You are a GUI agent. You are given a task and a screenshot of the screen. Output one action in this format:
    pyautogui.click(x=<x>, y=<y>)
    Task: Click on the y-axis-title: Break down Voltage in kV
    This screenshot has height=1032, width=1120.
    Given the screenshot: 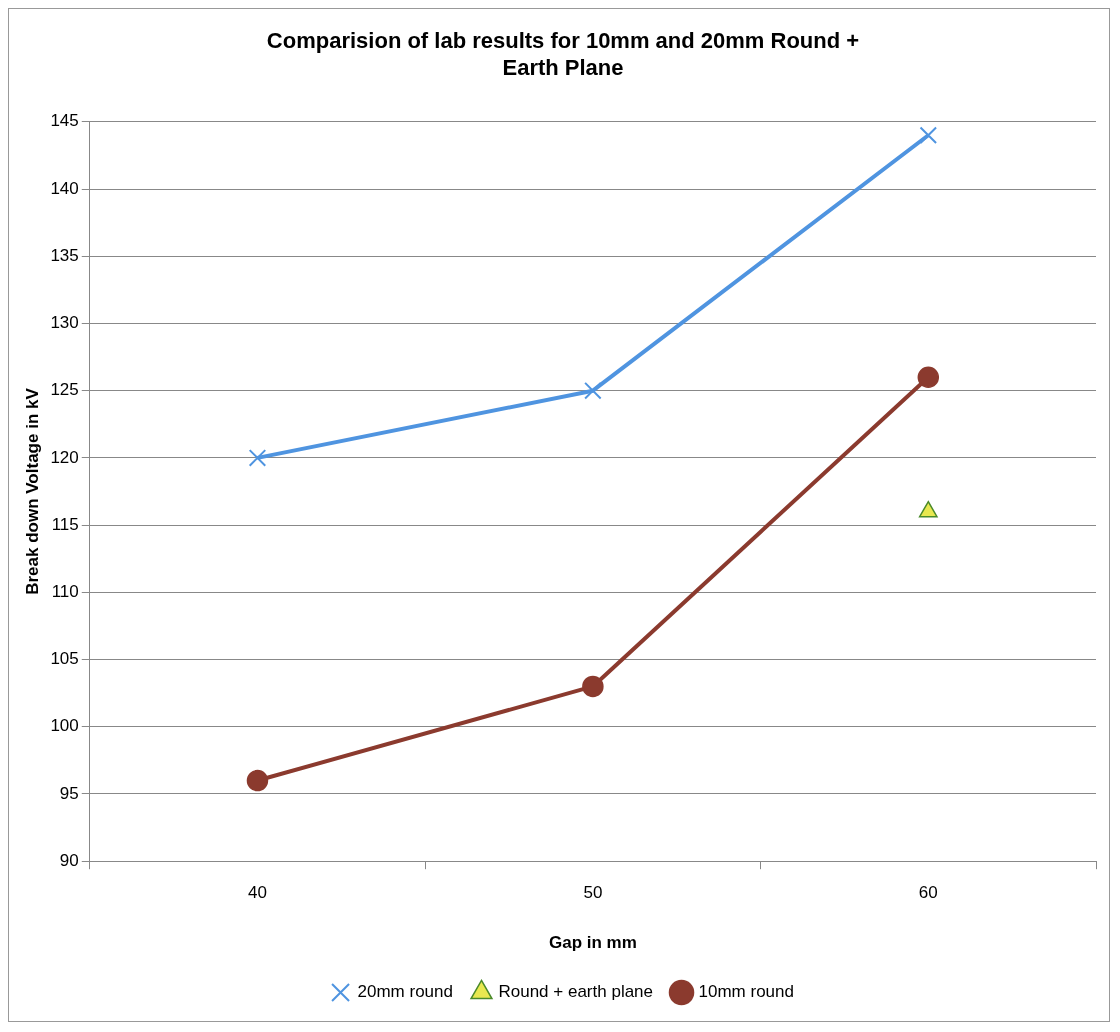 What is the action you would take?
    pyautogui.click(x=32, y=491)
    